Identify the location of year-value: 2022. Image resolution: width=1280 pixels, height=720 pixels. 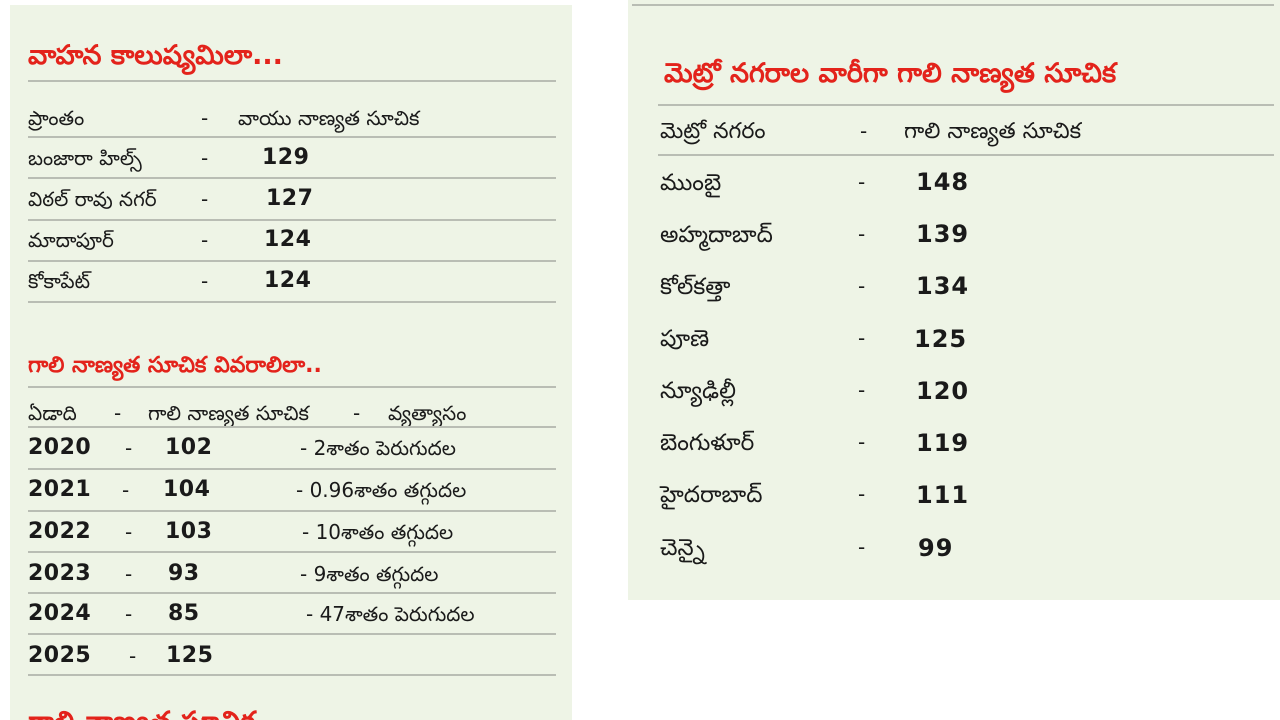
(60, 531).